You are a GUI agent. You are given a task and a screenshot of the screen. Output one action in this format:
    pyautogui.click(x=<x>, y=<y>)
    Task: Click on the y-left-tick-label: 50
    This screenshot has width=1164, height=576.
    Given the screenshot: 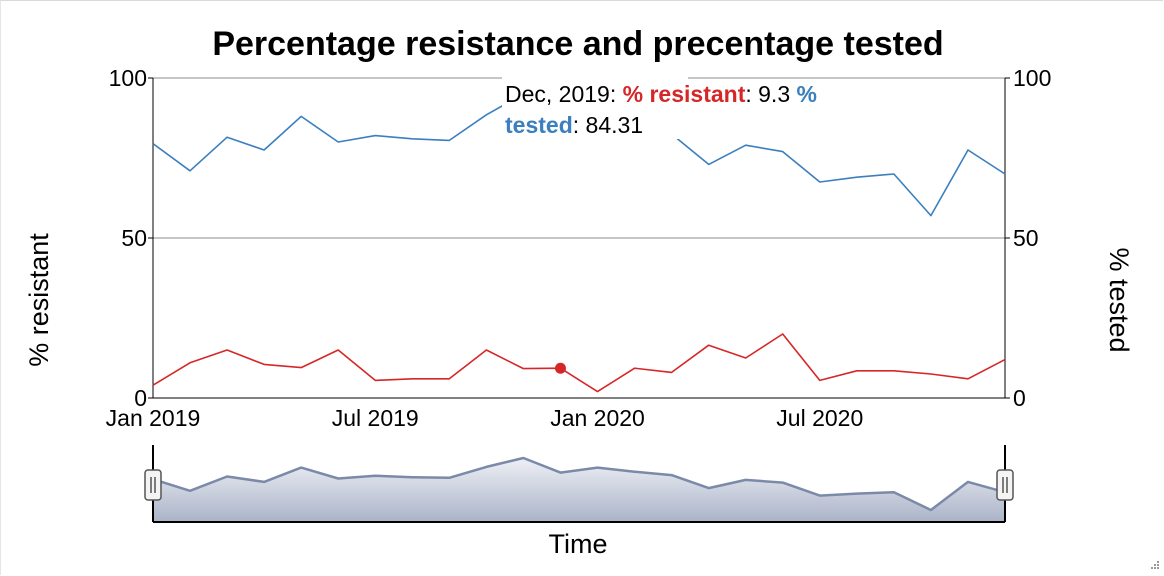 What is the action you would take?
    pyautogui.click(x=134, y=238)
    